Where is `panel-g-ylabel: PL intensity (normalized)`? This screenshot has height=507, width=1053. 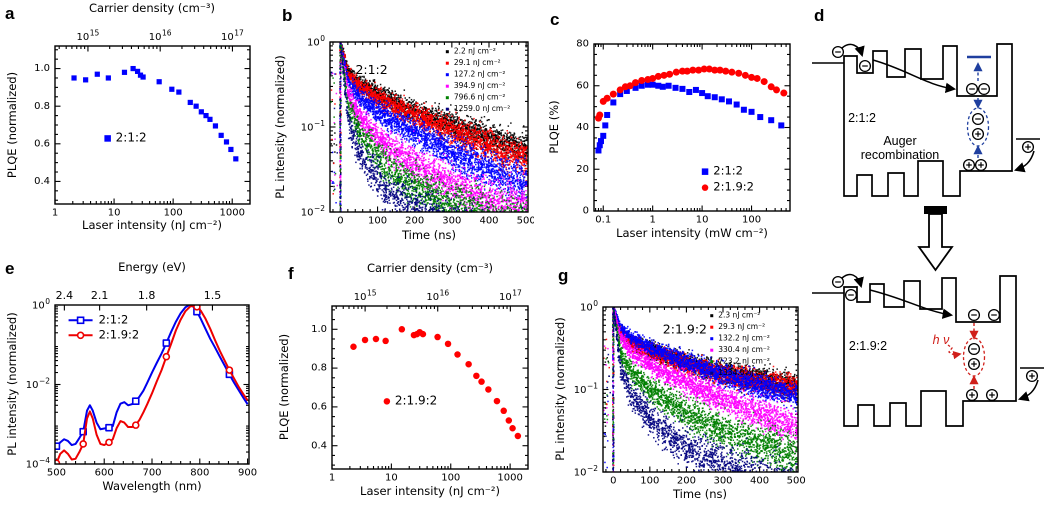 panel-g-ylabel: PL intensity (normalized) is located at coordinates (560, 389).